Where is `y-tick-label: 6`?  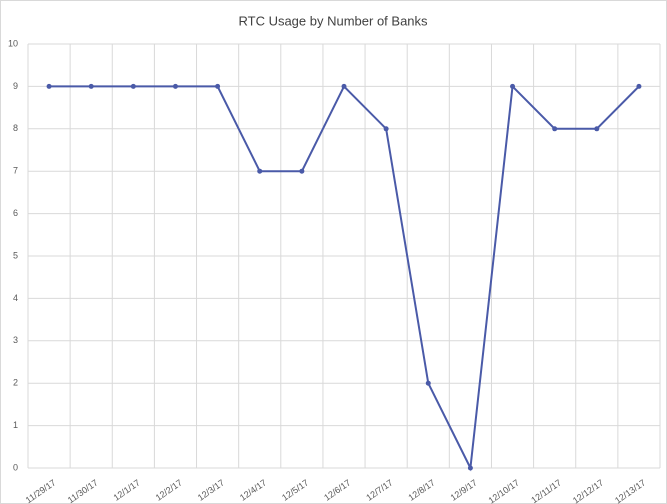 y-tick-label: 6 is located at coordinates (15, 213).